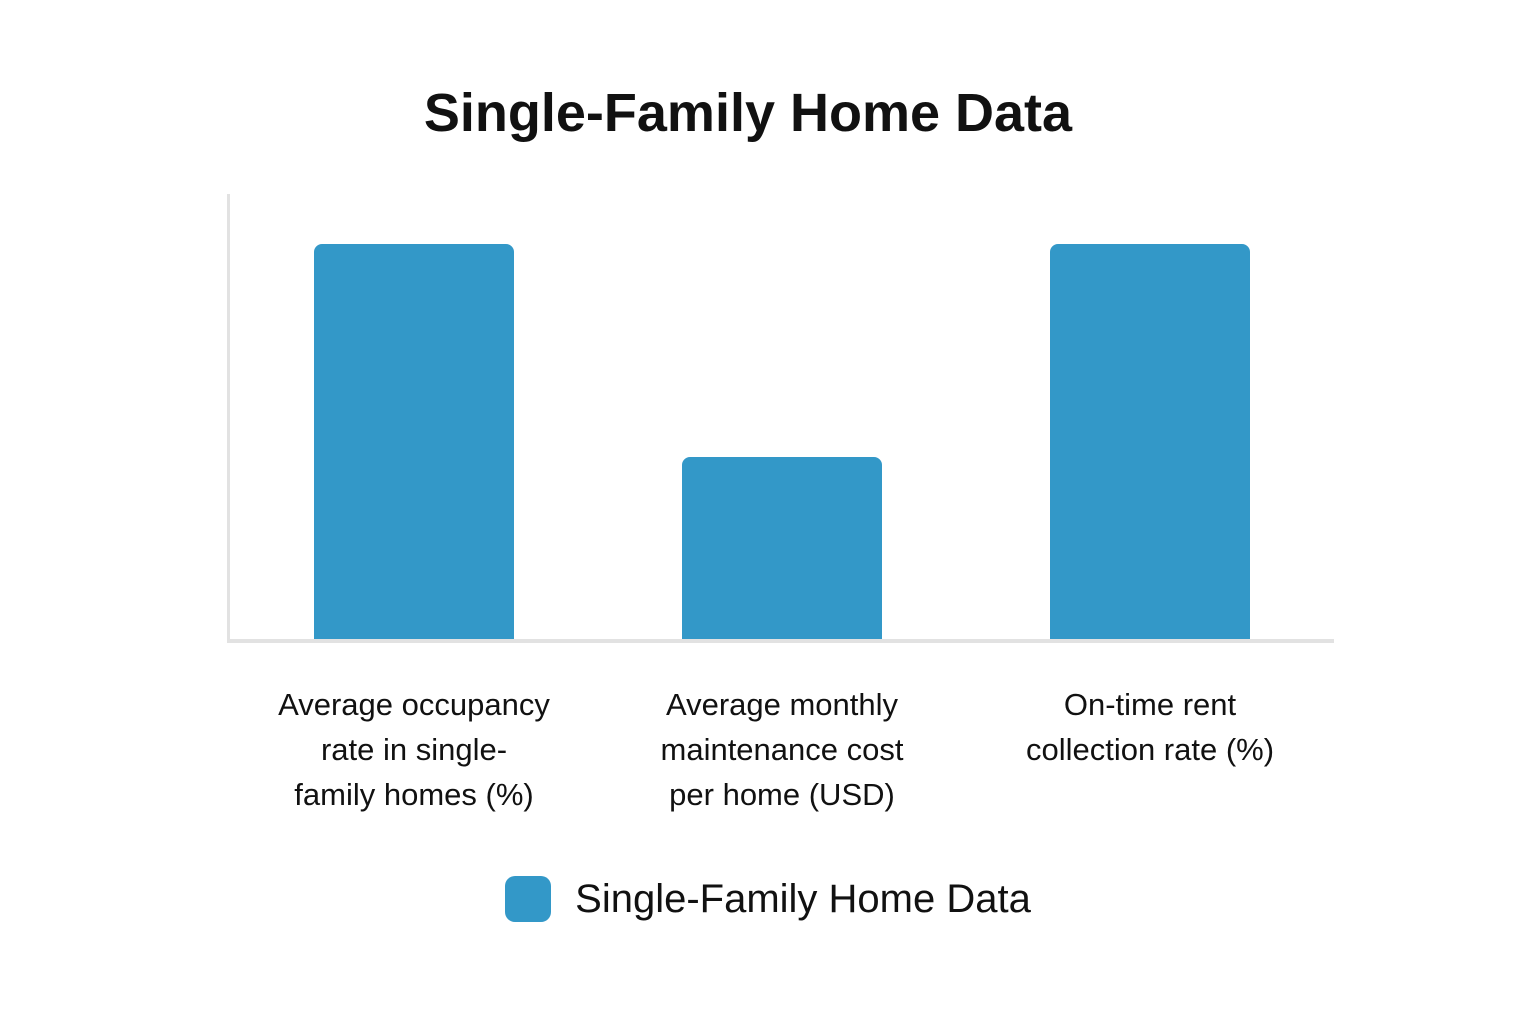 The height and width of the screenshot is (1024, 1536). What do you see at coordinates (780, 641) in the screenshot?
I see `x-axis-line` at bounding box center [780, 641].